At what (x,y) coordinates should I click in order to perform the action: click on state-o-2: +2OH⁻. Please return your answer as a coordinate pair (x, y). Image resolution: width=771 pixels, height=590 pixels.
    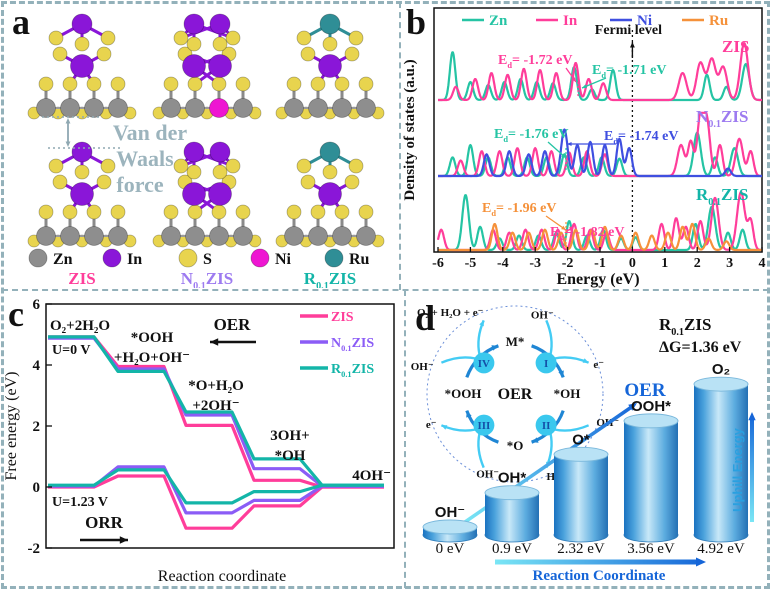
    Looking at the image, I should click on (215, 406).